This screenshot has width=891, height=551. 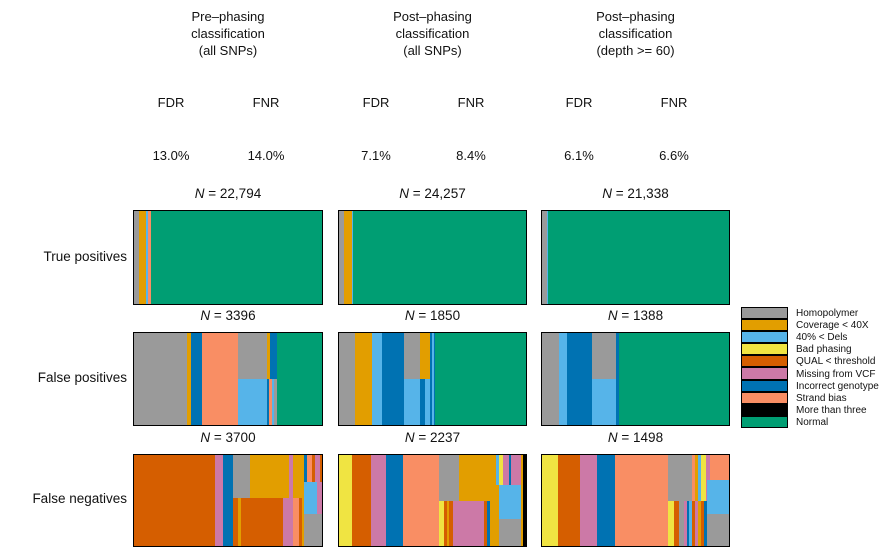 What do you see at coordinates (810, 337) in the screenshot?
I see `legend-item-dels: 40% < Dels` at bounding box center [810, 337].